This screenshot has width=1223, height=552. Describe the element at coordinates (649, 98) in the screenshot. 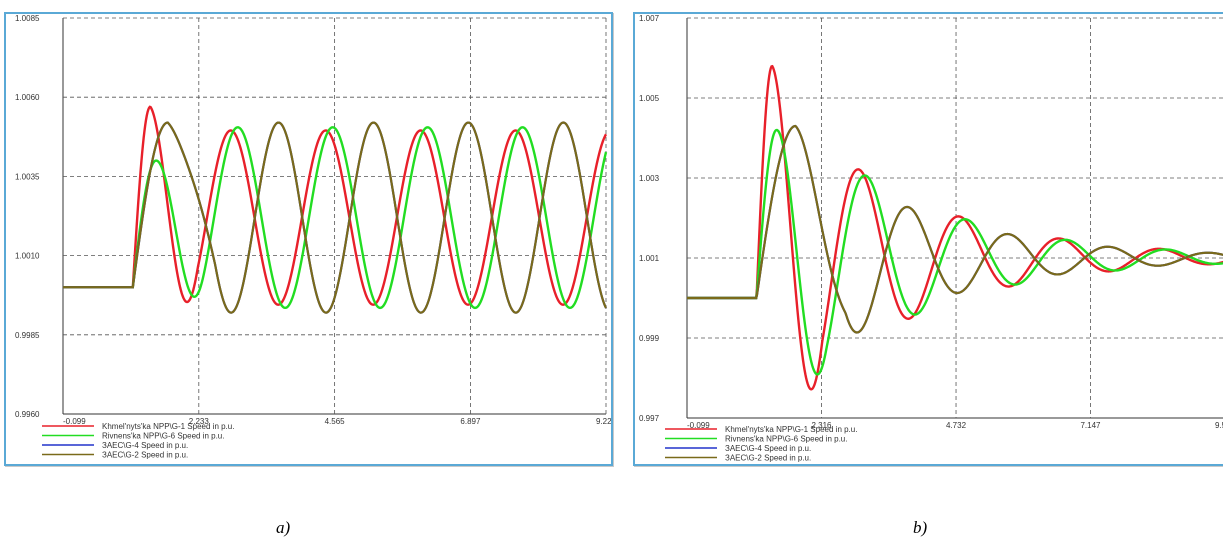

I see `y-tick-label: 1.005` at that location.